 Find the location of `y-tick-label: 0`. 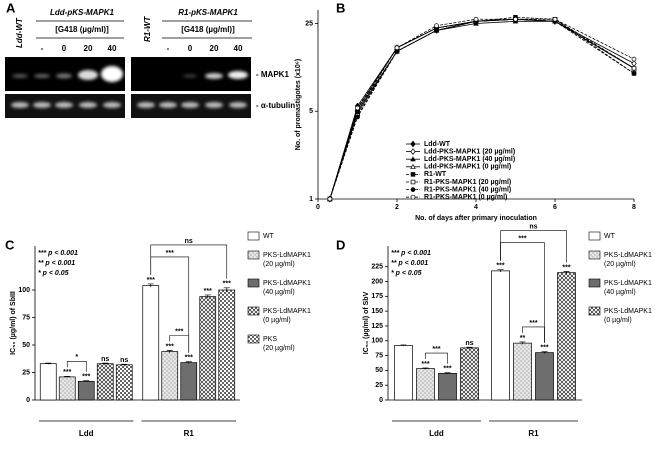

y-tick-label: 0 is located at coordinates (381, 400).